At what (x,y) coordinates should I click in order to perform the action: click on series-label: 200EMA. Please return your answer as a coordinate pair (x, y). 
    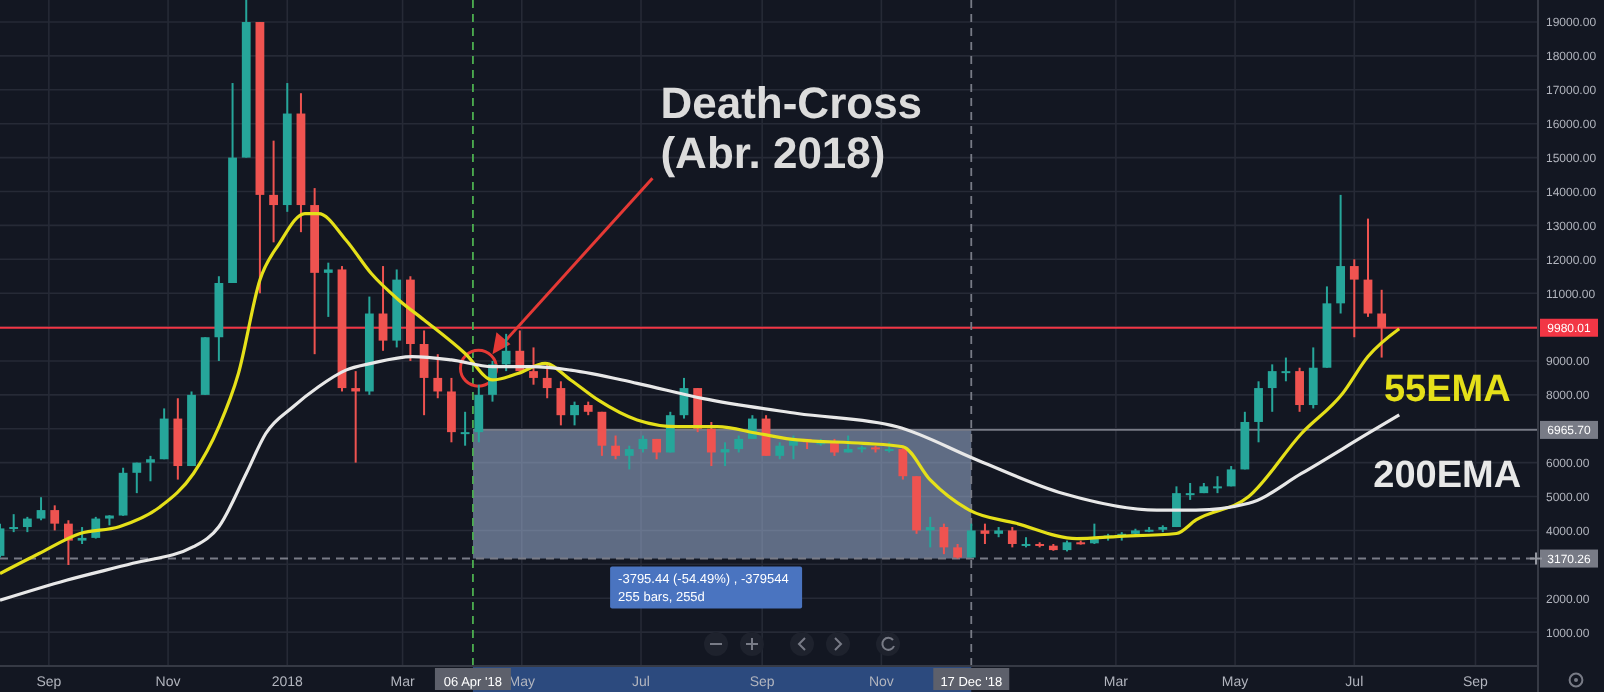
    Looking at the image, I should click on (1447, 475).